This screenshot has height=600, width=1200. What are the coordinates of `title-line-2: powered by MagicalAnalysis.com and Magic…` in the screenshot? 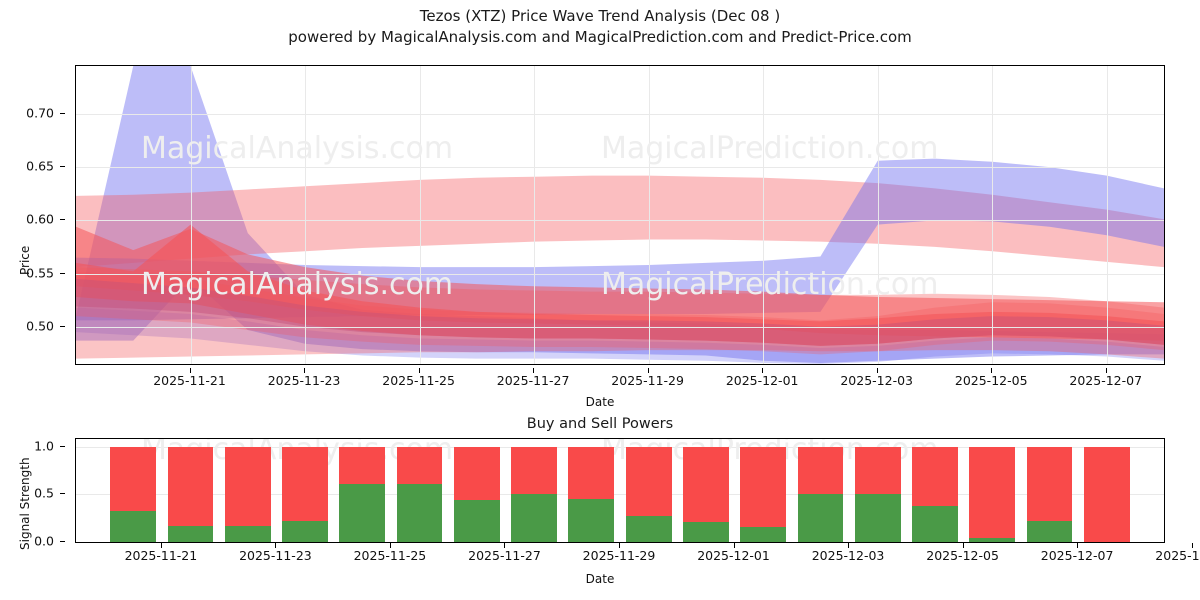 It's located at (600, 37).